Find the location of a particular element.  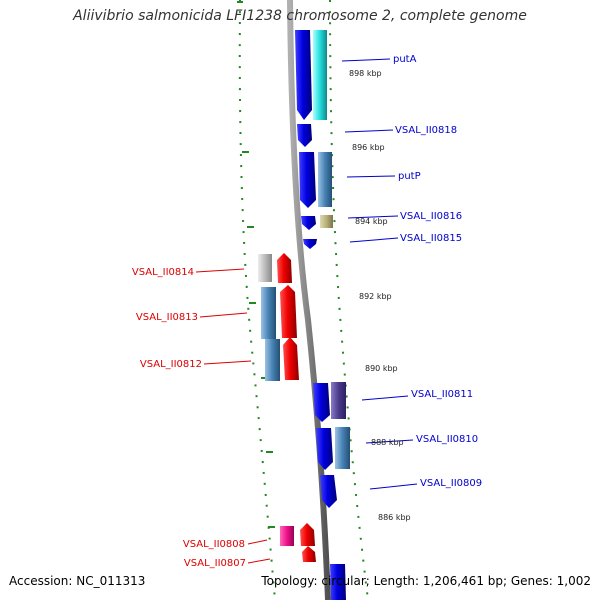

gene-label-puta: putA is located at coordinates (405, 59).